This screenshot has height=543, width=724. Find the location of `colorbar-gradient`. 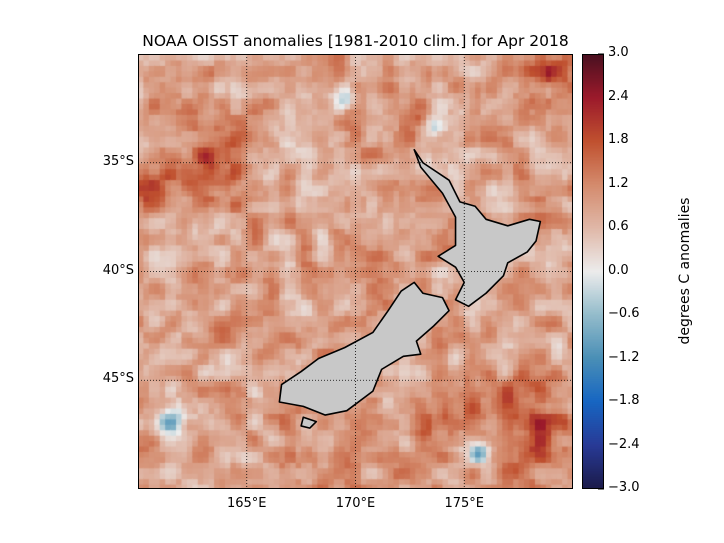

colorbar-gradient is located at coordinates (593, 271).